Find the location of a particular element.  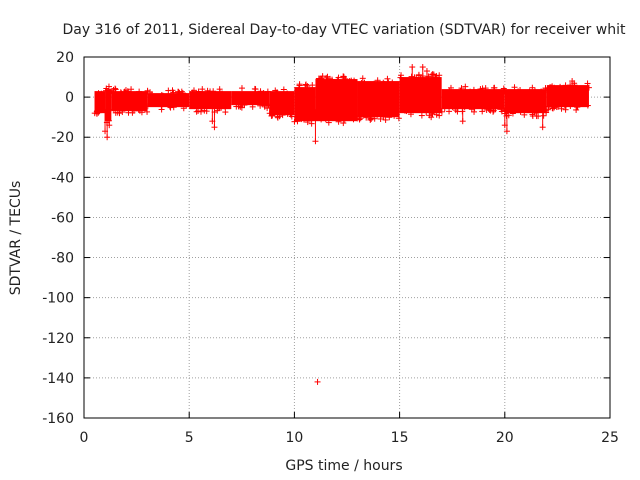

y-tick-label: -60 is located at coordinates (62, 218).